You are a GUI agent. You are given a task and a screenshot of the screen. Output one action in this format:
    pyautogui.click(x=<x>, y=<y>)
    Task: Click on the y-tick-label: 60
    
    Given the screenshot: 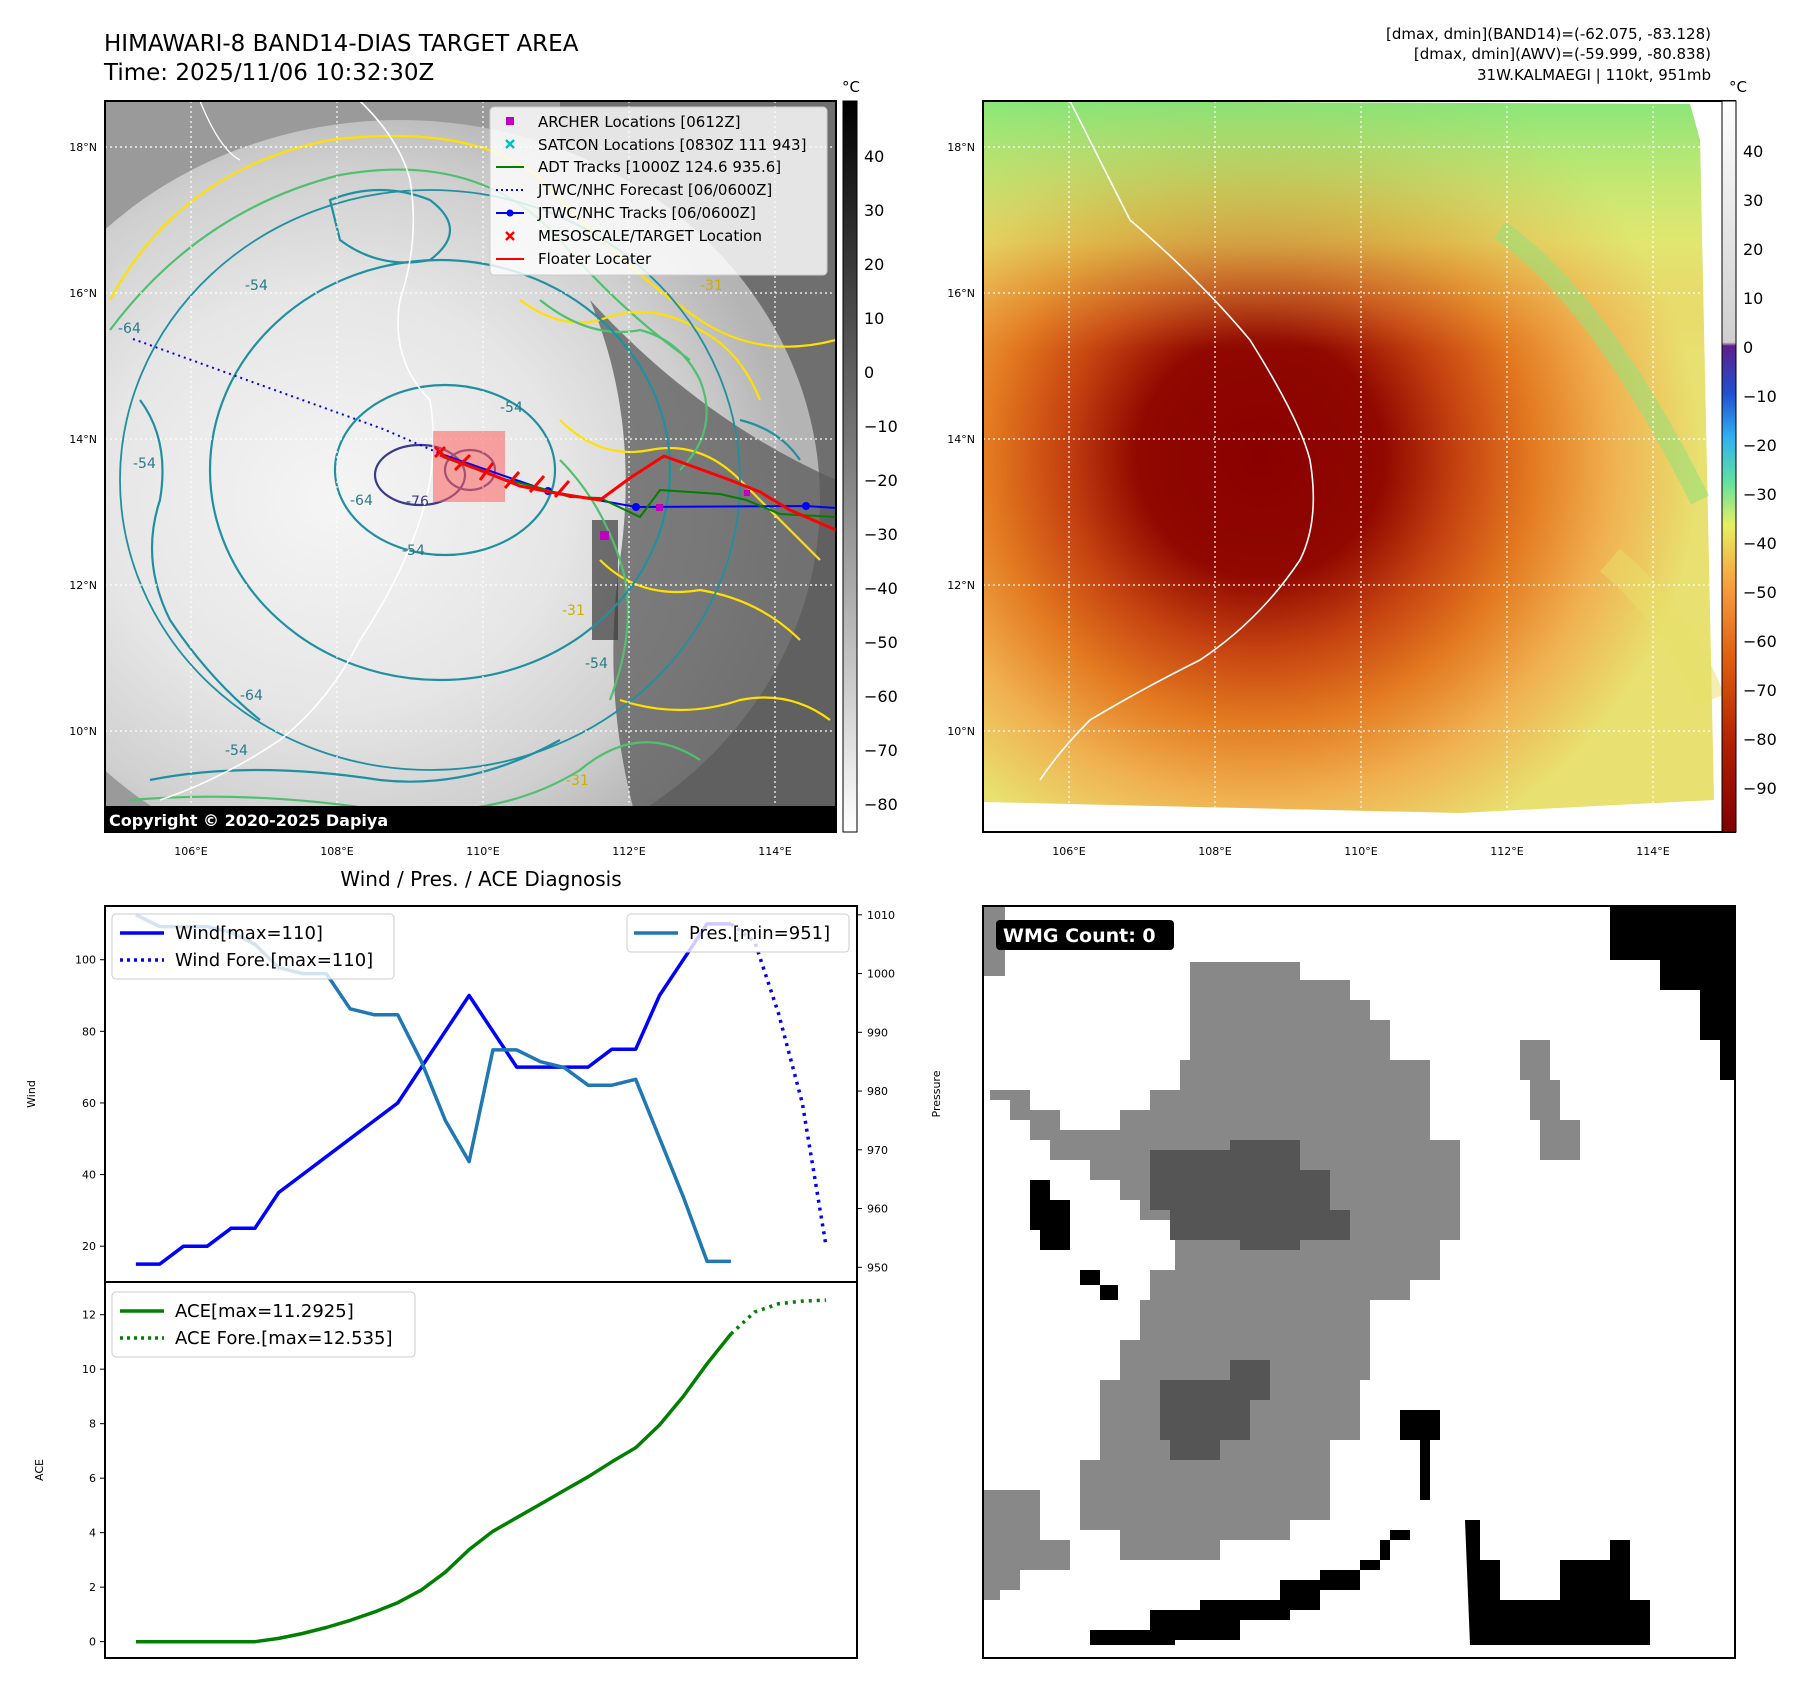 What is the action you would take?
    pyautogui.click(x=89, y=1103)
    